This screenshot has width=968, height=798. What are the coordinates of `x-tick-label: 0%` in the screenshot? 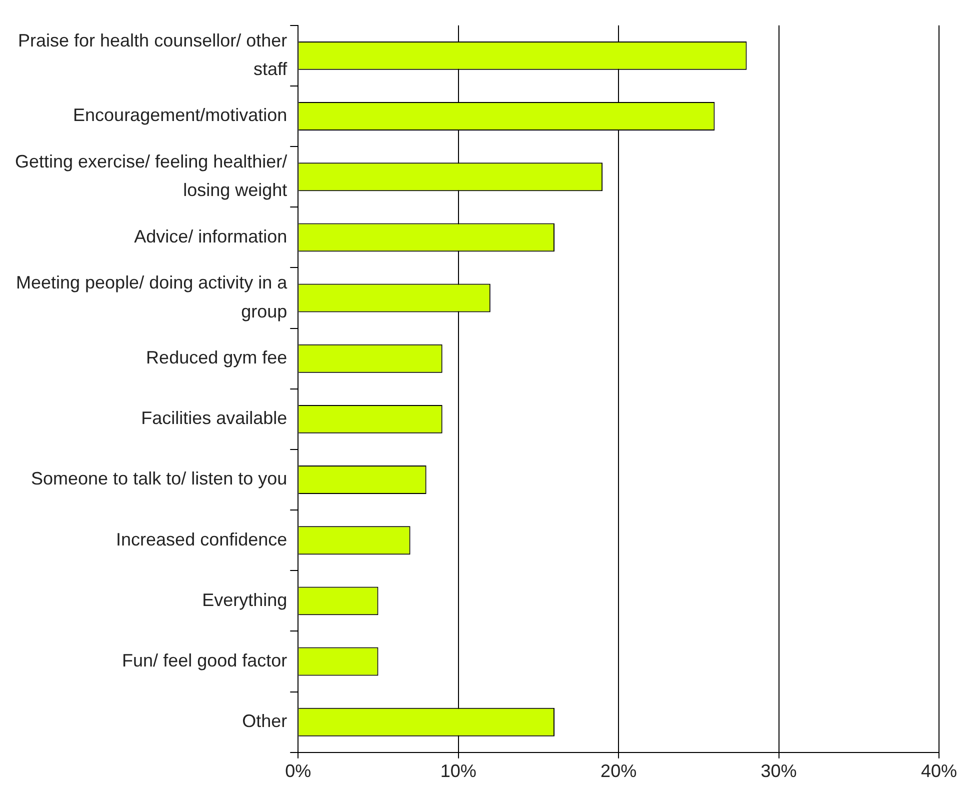 It's located at (298, 771).